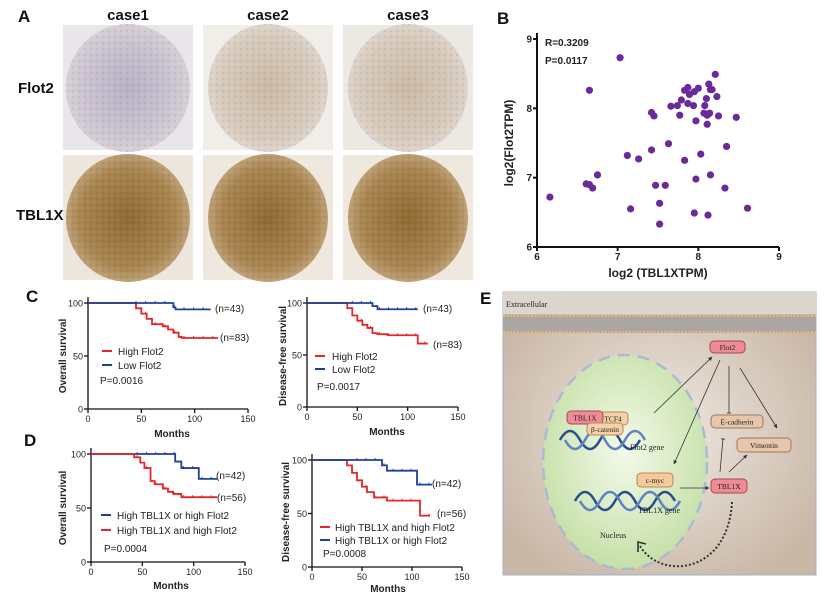 Image resolution: width=825 pixels, height=598 pixels. What do you see at coordinates (727, 347) in the screenshot?
I see `flot2-box: Flot2` at bounding box center [727, 347].